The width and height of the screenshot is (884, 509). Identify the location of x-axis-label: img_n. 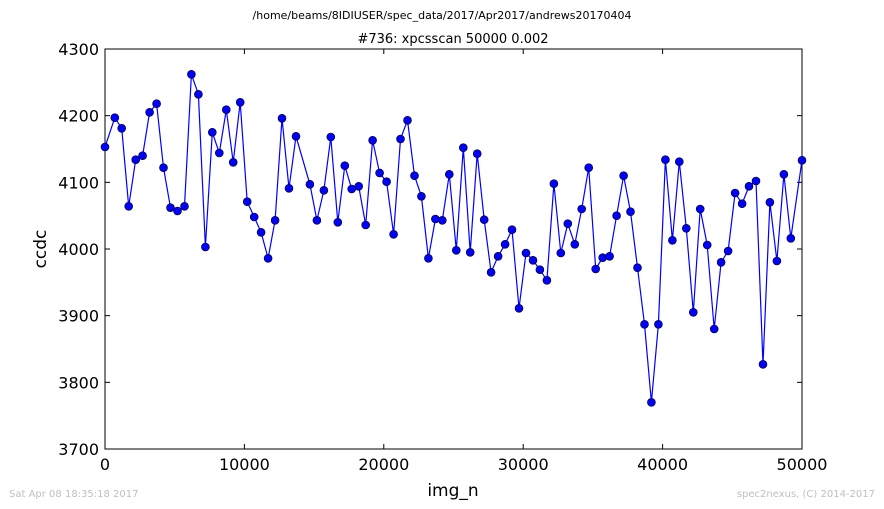
(452, 491).